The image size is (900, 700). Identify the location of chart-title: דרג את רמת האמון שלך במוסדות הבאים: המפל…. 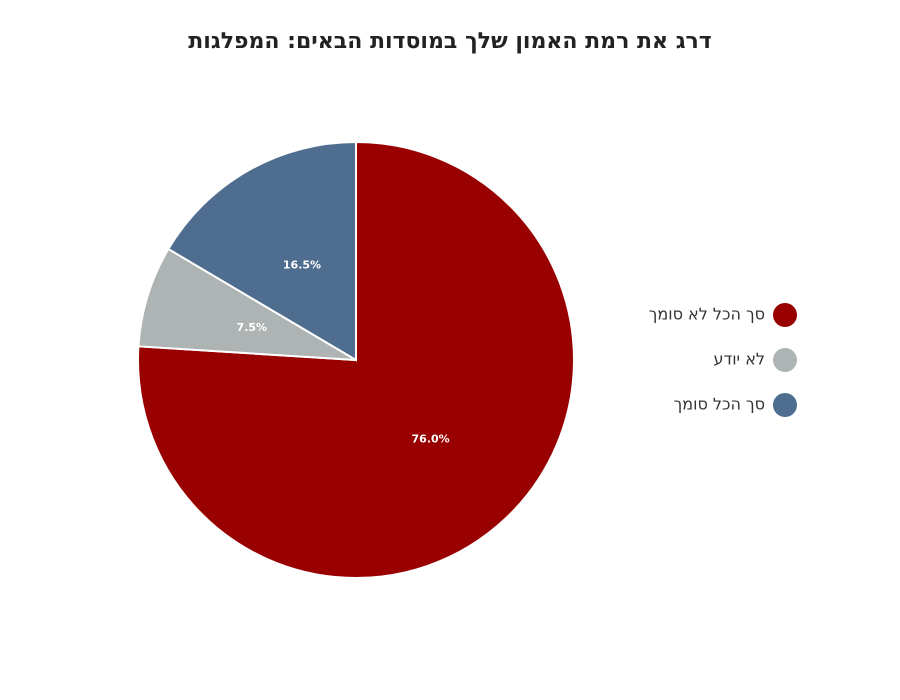
(449, 41).